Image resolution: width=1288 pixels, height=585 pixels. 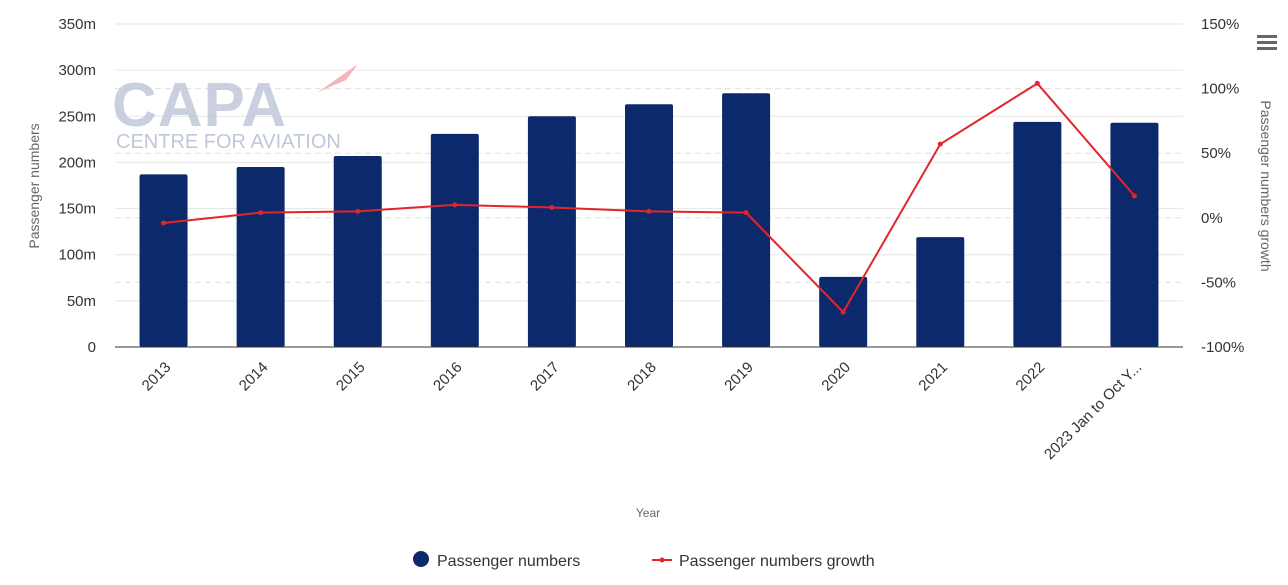 I want to click on y-right-tick-label: -100%, so click(x=1222, y=347).